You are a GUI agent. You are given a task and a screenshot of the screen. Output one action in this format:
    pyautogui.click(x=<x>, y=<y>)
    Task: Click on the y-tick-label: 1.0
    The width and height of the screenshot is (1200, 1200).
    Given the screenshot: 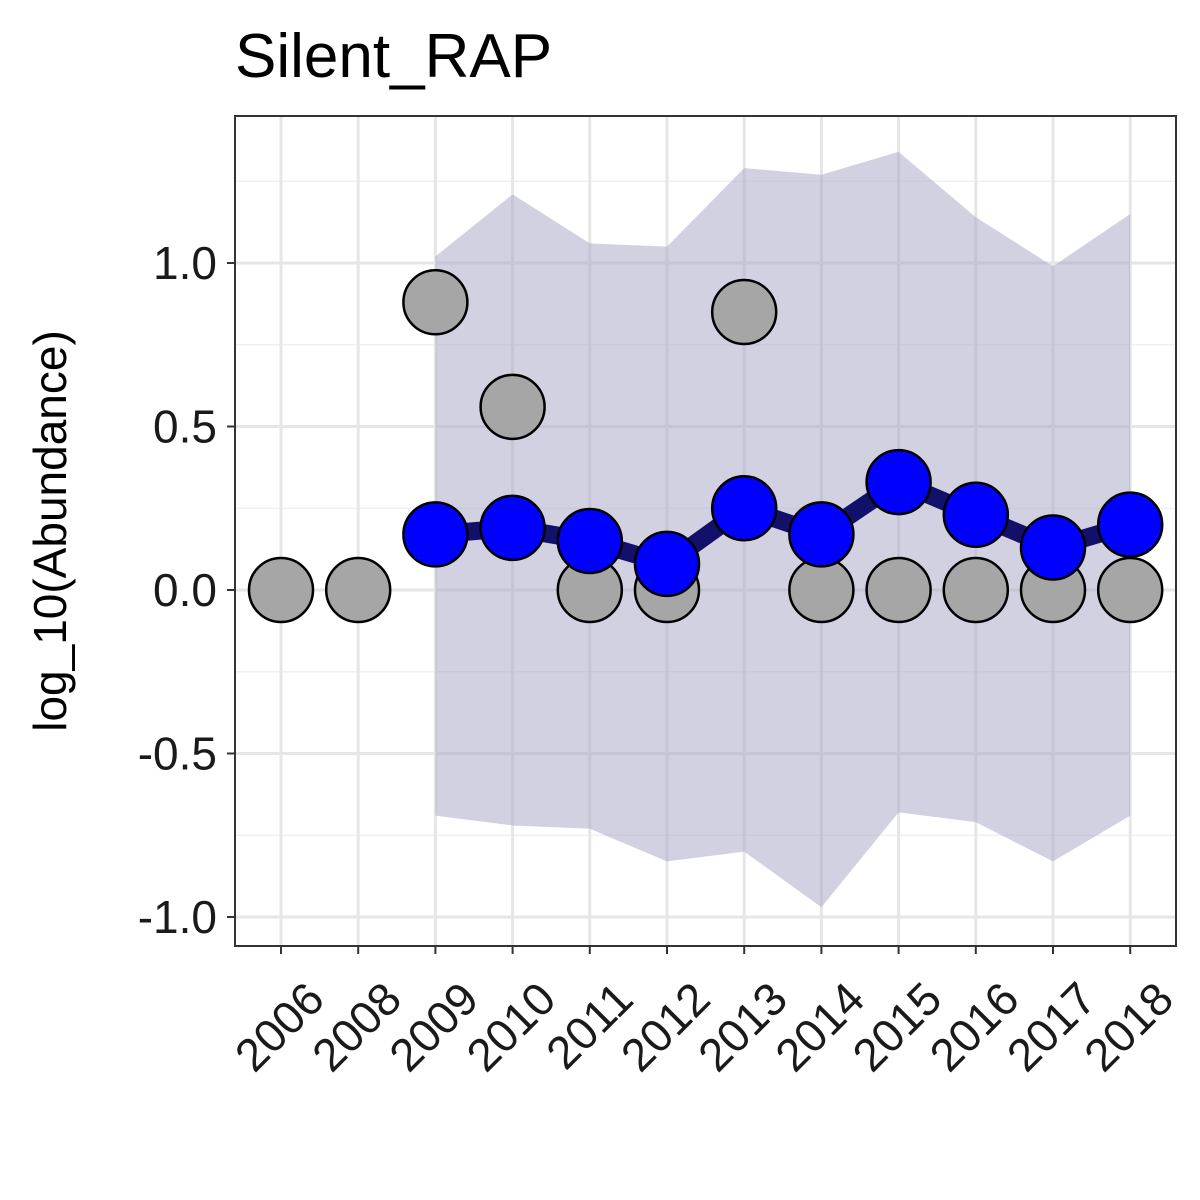 What is the action you would take?
    pyautogui.click(x=185, y=263)
    